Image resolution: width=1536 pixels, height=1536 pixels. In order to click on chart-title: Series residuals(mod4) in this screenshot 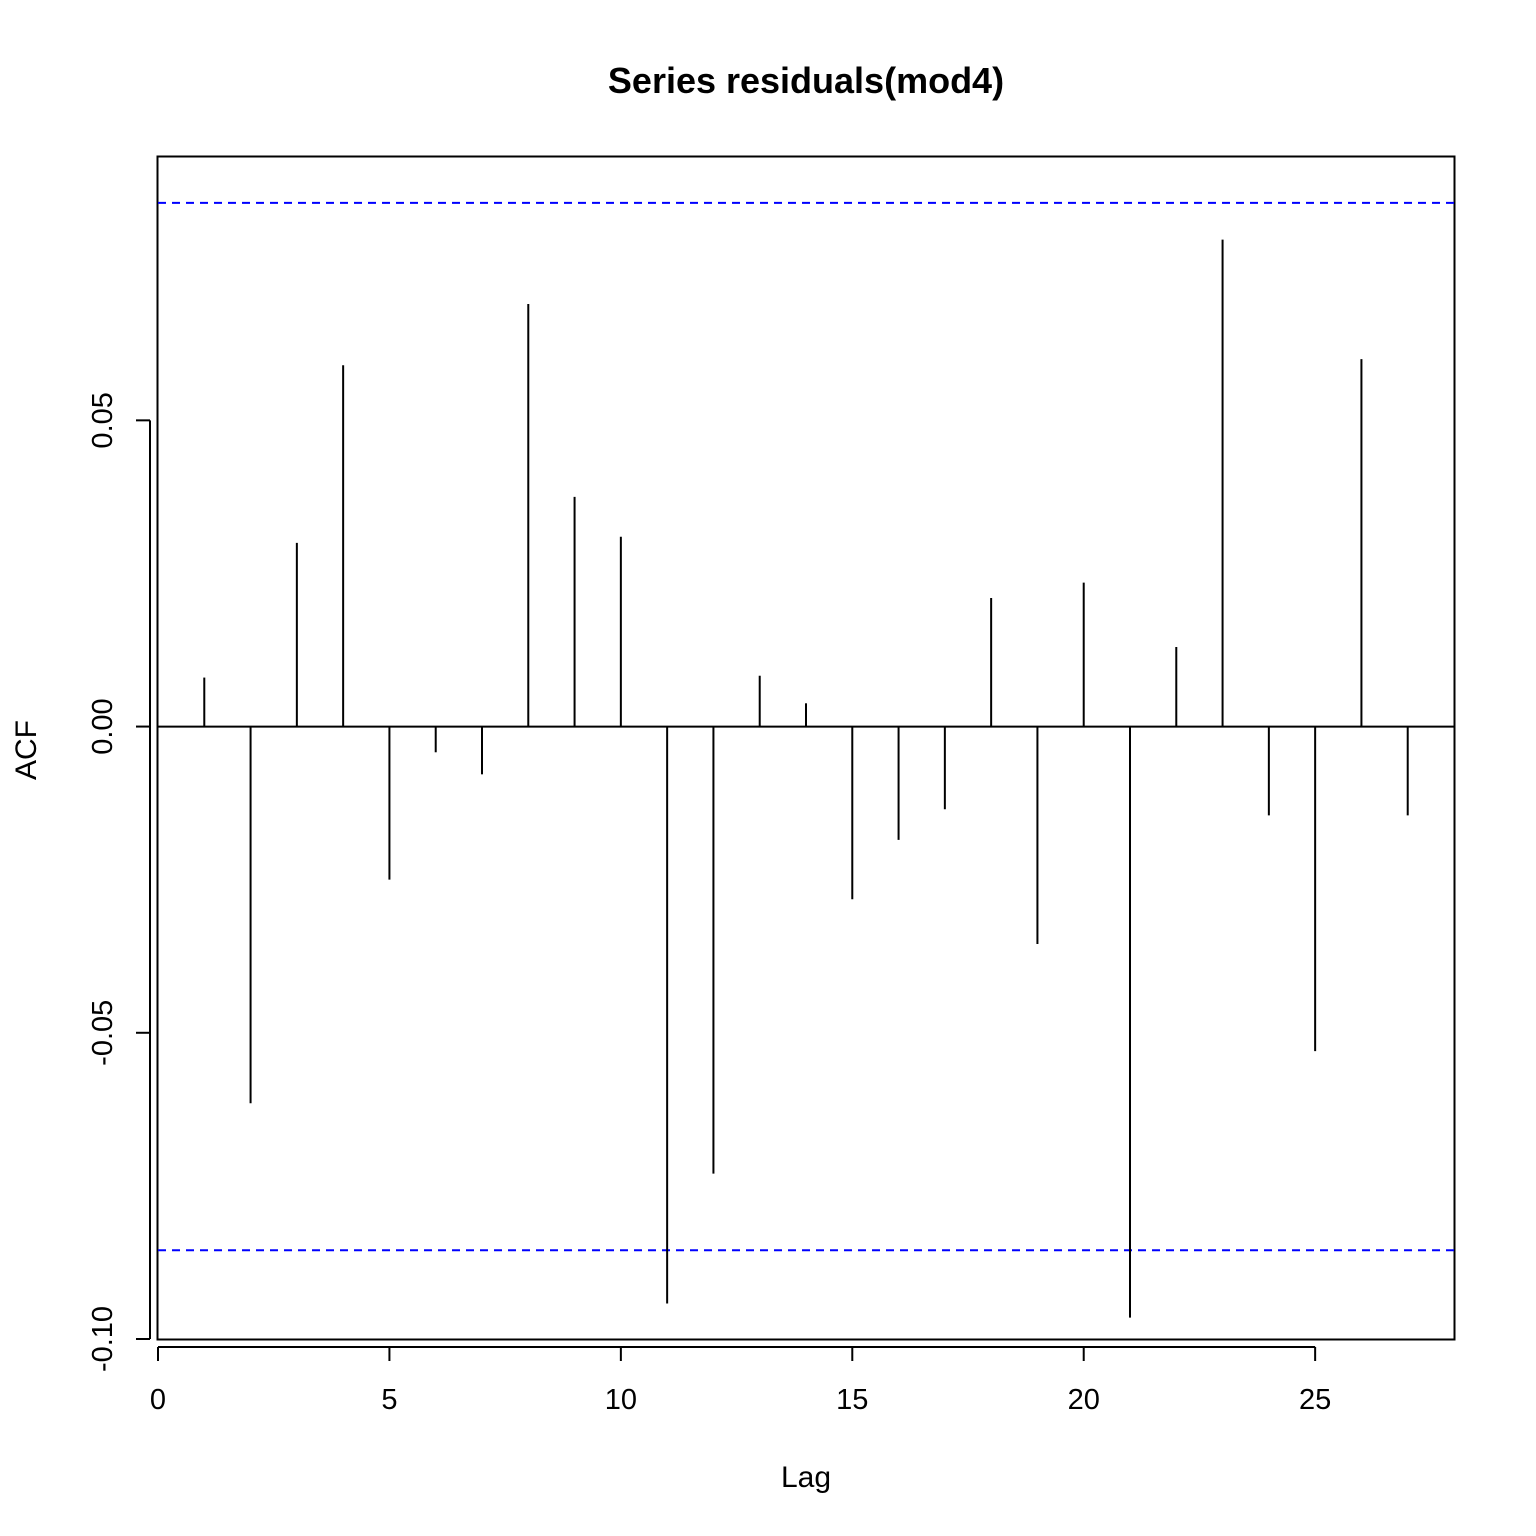, I will do `click(806, 80)`.